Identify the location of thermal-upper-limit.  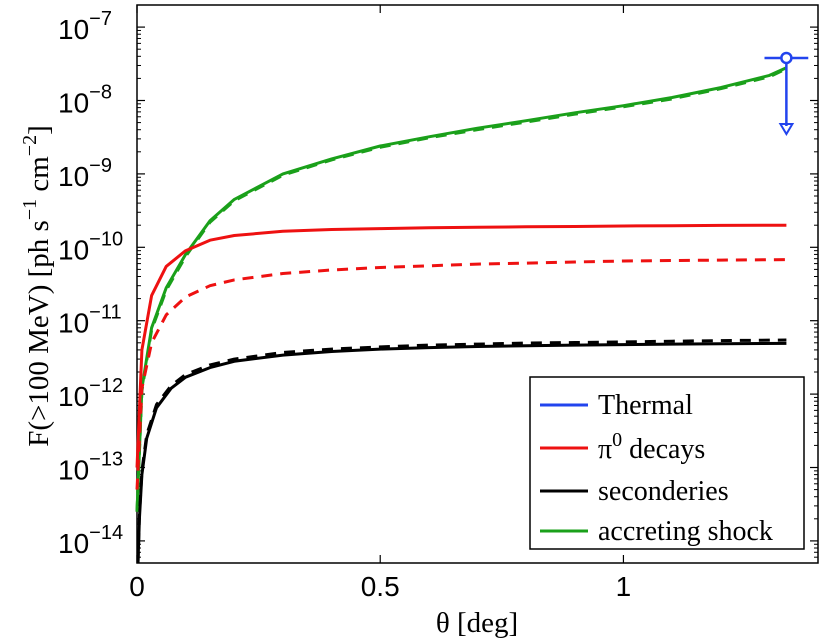
(786, 93).